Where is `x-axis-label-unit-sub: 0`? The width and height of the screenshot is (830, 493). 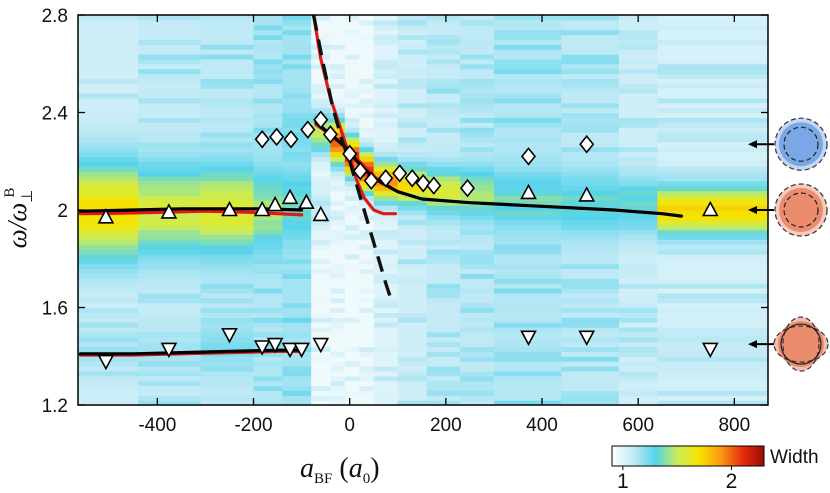 x-axis-label-unit-sub: 0 is located at coordinates (367, 479).